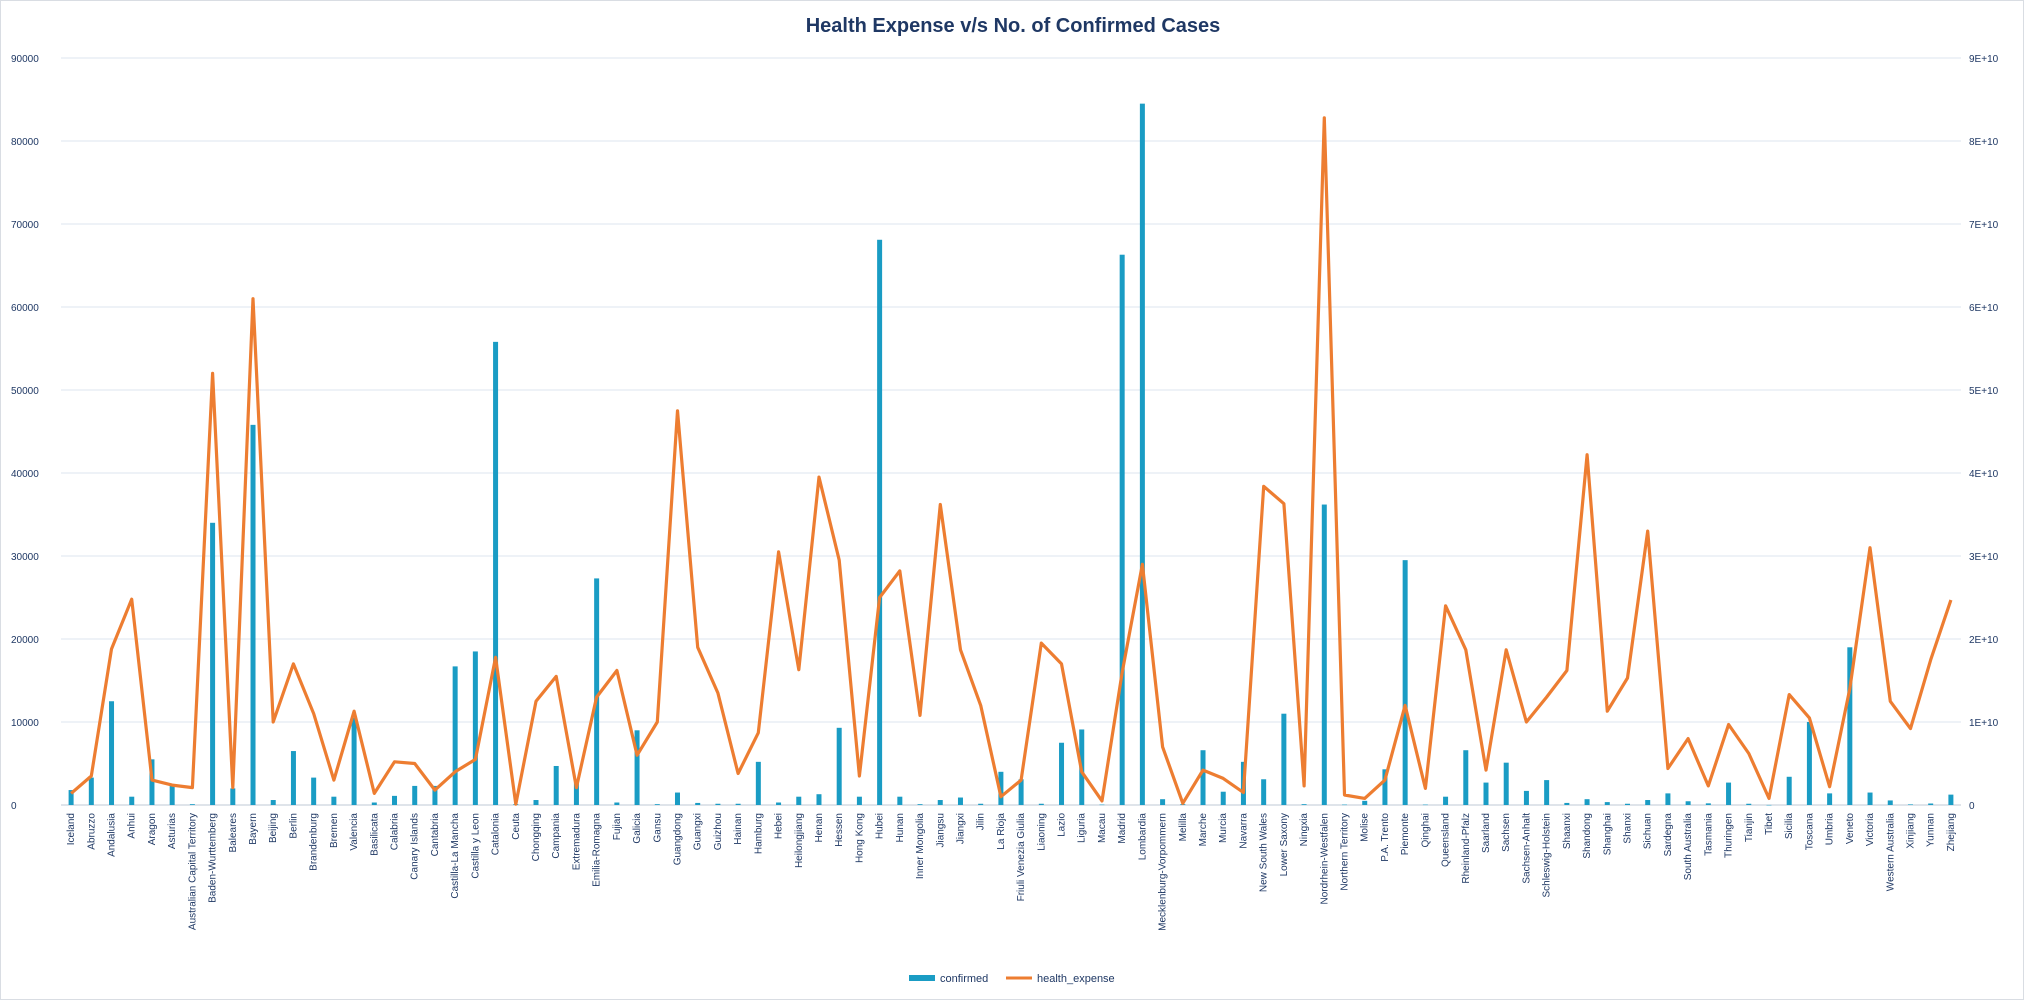 The image size is (2024, 1001). What do you see at coordinates (880, 826) in the screenshot?
I see `category-label: Hubei` at bounding box center [880, 826].